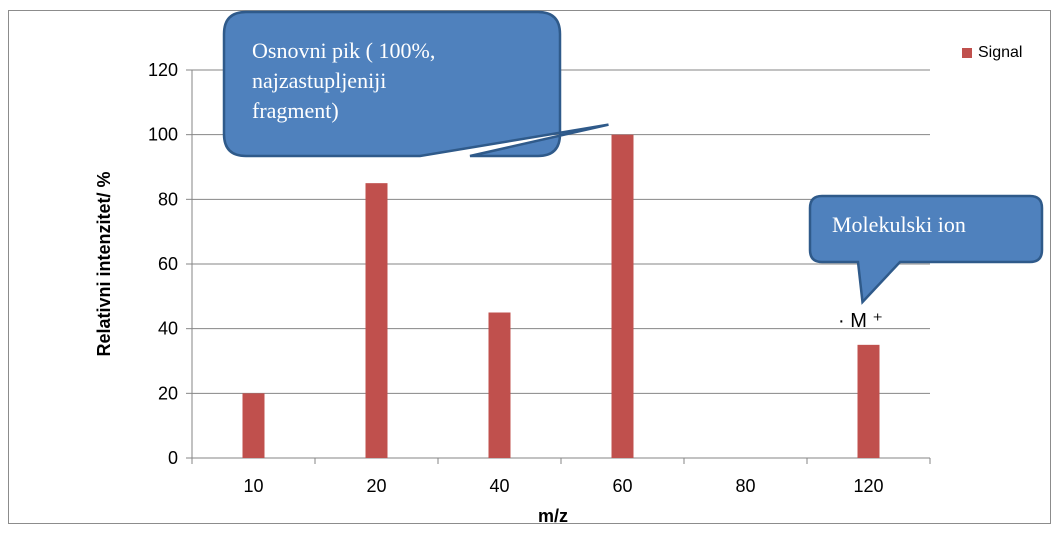  I want to click on y-tick-label: 40, so click(168, 329).